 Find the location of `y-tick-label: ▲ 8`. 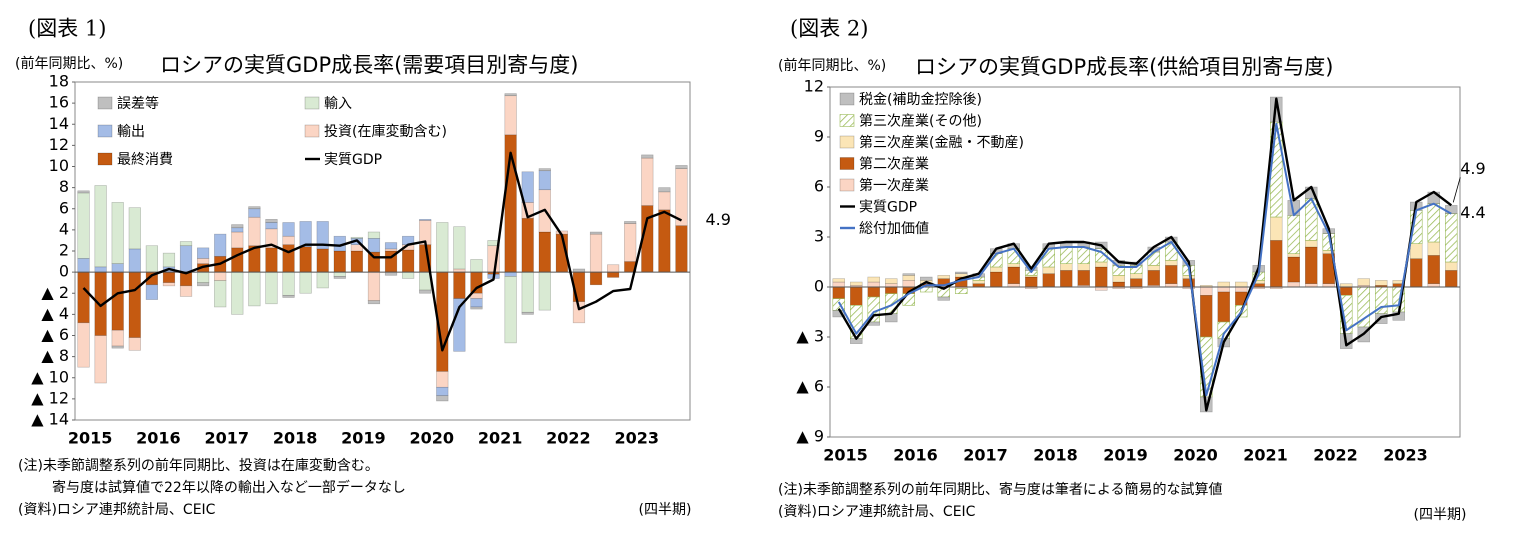

y-tick-label: ▲ 8 is located at coordinates (55, 355).